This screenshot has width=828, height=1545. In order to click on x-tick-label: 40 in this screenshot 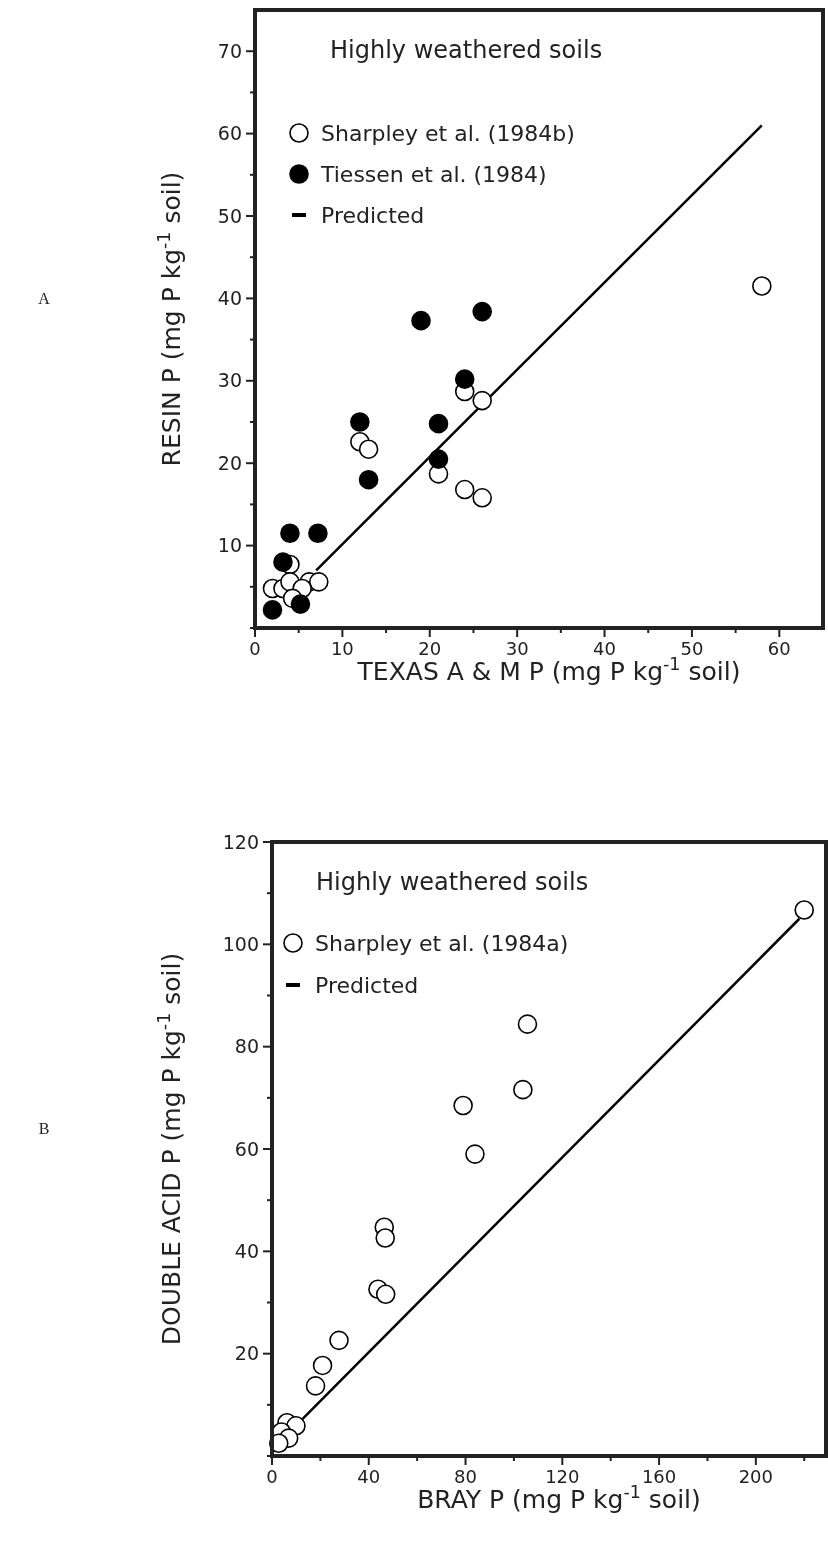, I will do `click(369, 1476)`.